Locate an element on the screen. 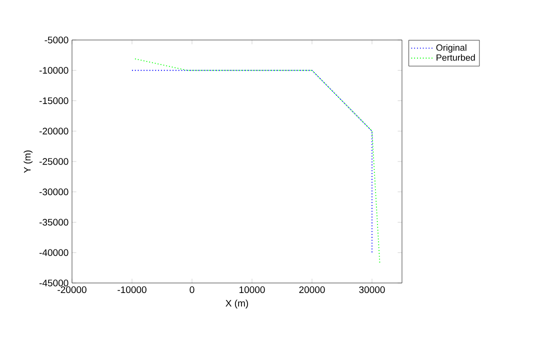 The image size is (560, 337). y-tick-label: -35000 is located at coordinates (53, 222).